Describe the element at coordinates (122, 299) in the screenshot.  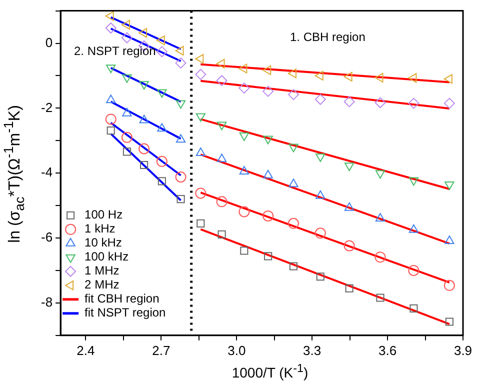
I see `legend-label: fit CBH region` at that location.